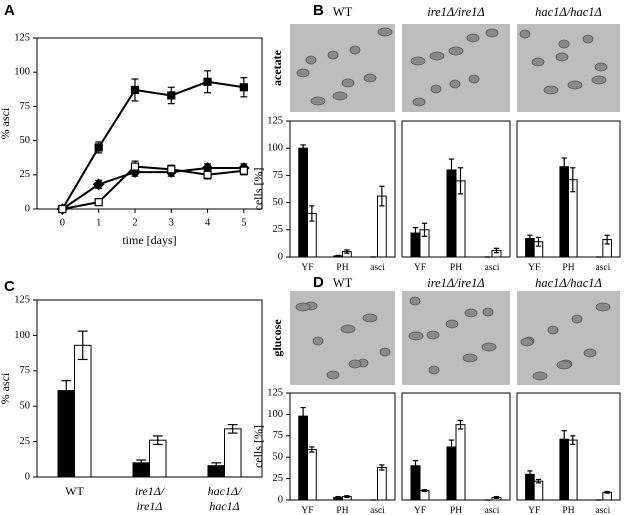 This screenshot has width=625, height=515. What do you see at coordinates (277, 67) in the screenshot?
I see `condition-label: acetate` at bounding box center [277, 67].